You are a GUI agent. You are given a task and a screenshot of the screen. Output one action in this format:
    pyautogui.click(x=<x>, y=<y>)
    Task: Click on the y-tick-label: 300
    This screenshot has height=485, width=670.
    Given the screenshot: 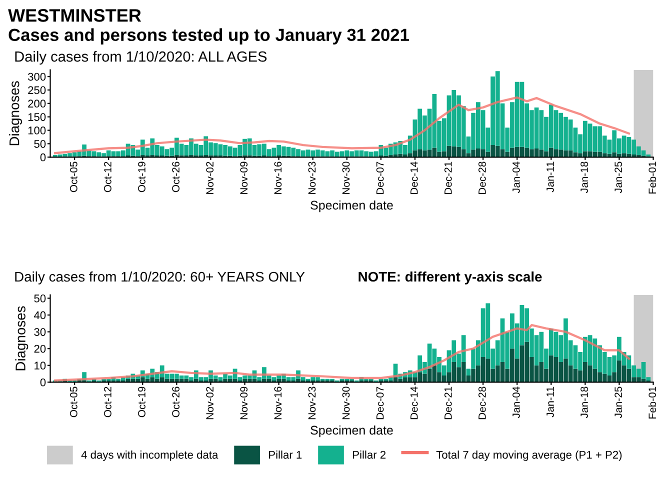 What is the action you would take?
    pyautogui.click(x=37, y=76)
    